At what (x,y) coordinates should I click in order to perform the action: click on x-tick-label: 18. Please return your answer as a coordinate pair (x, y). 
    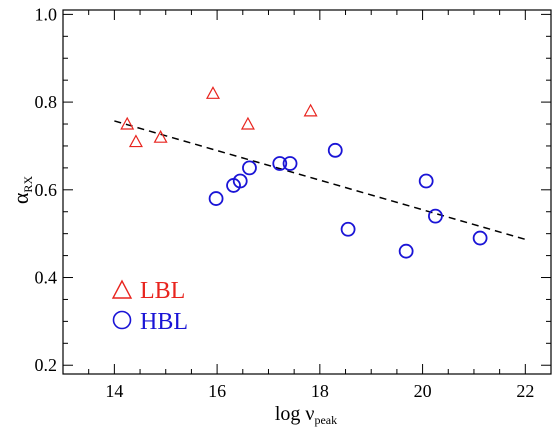
    Looking at the image, I should click on (320, 391).